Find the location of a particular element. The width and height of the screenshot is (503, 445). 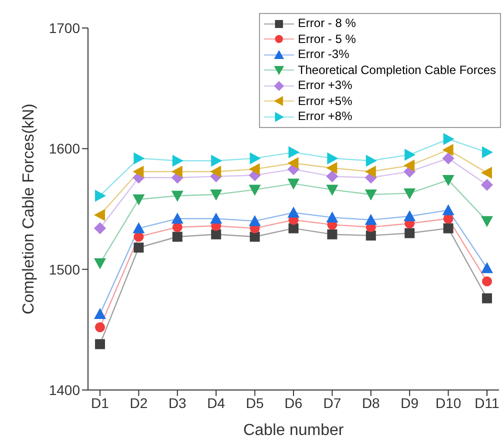

y-axis-title: Completion Cable Forces(kN) is located at coordinates (29, 209).